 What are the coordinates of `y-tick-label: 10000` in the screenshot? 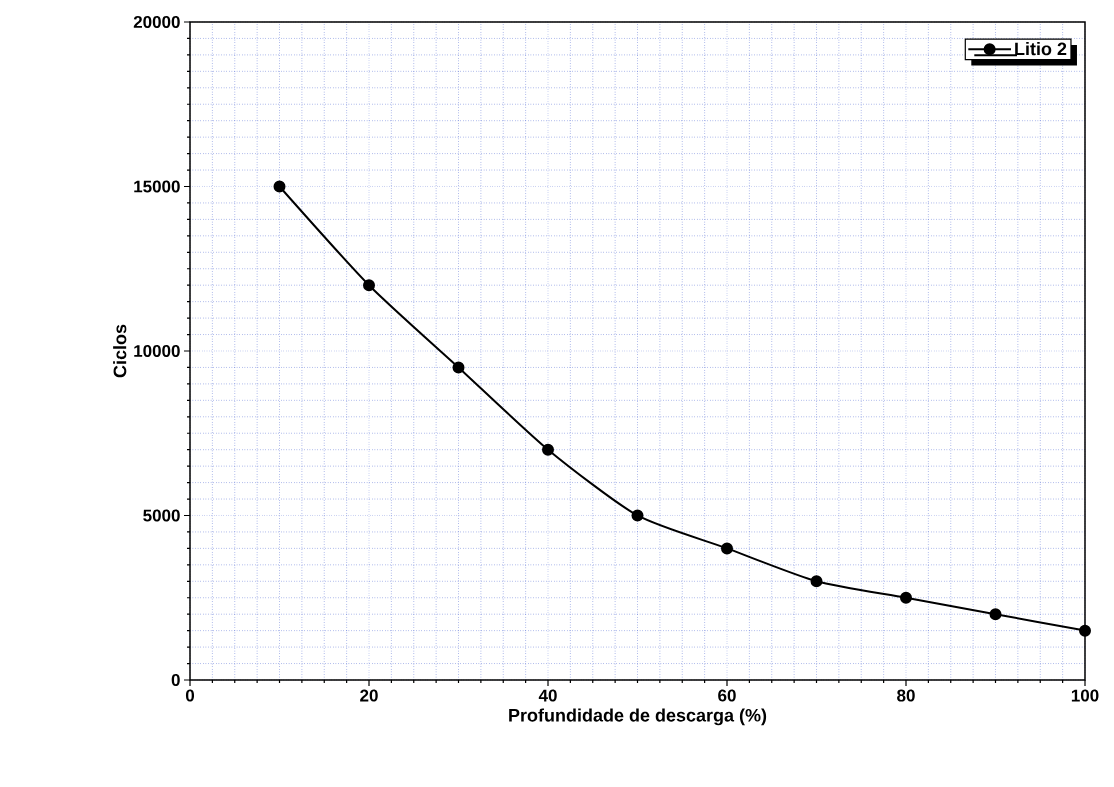 It's located at (157, 351).